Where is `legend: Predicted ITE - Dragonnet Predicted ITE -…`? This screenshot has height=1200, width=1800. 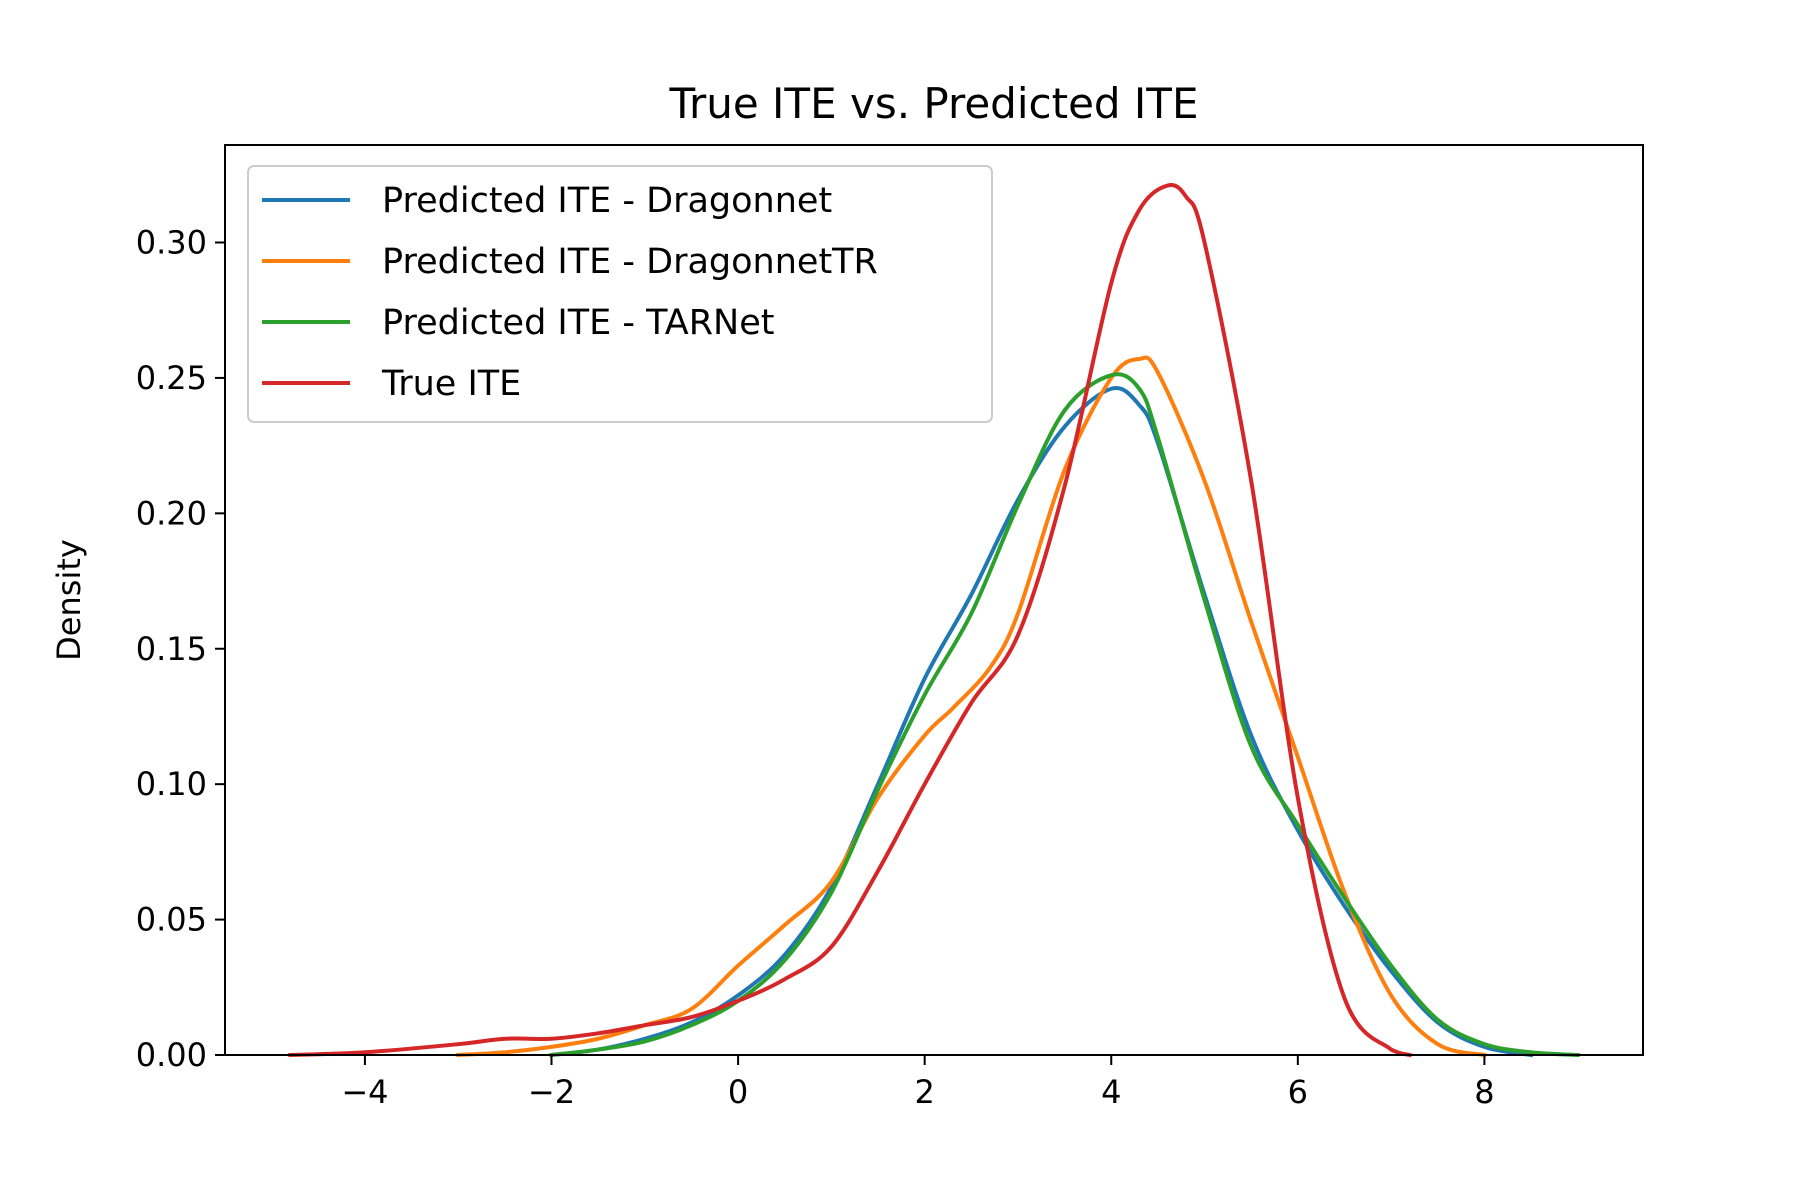
legend: Predicted ITE - Dragonnet Predicted ITE -… is located at coordinates (620, 294).